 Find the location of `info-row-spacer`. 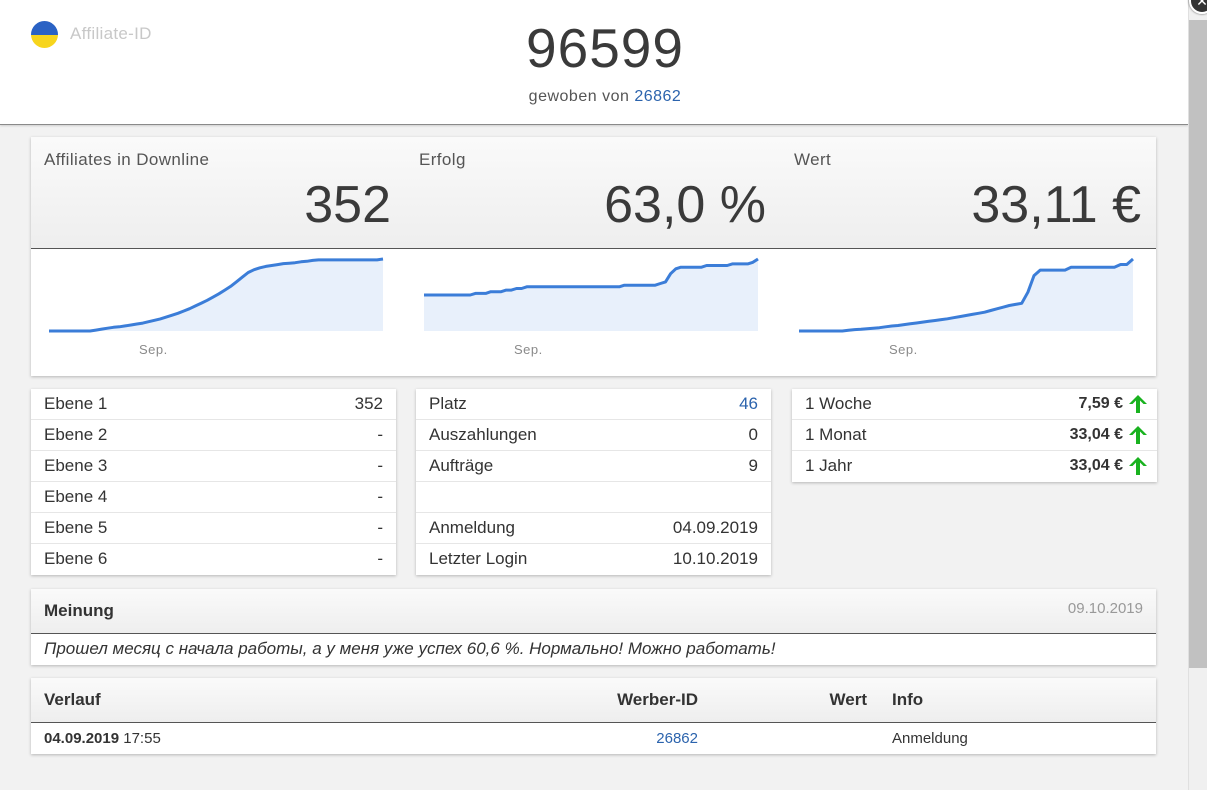

info-row-spacer is located at coordinates (593, 497).